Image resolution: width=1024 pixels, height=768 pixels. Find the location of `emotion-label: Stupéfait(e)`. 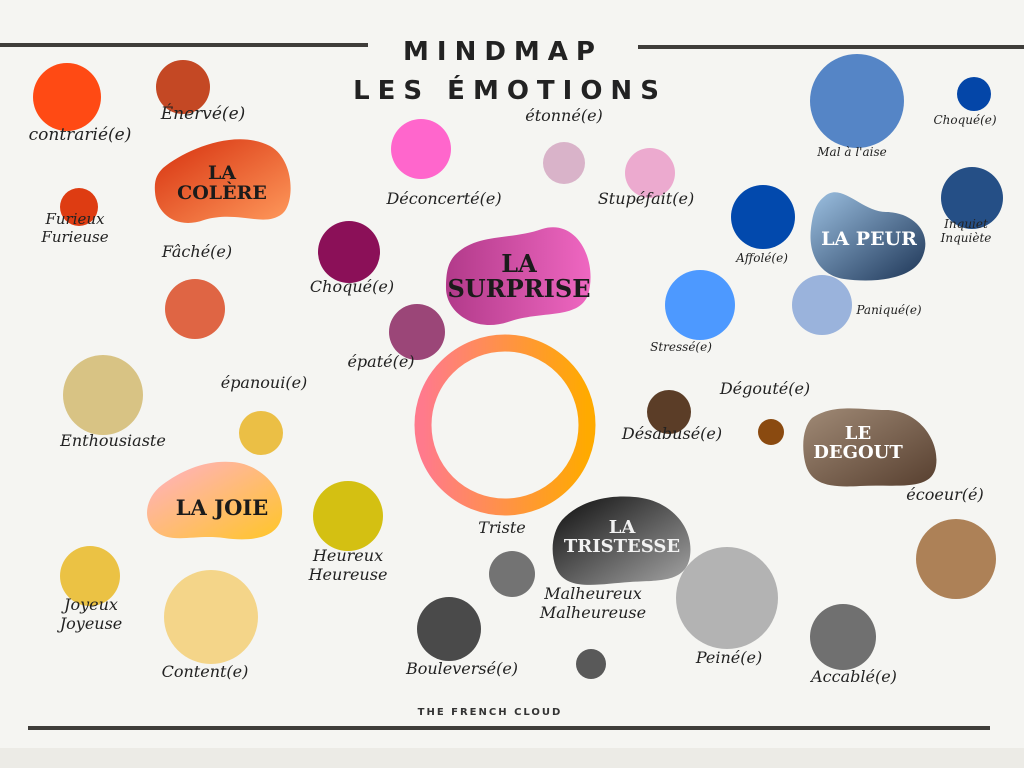

emotion-label: Stupéfait(e) is located at coordinates (646, 199).